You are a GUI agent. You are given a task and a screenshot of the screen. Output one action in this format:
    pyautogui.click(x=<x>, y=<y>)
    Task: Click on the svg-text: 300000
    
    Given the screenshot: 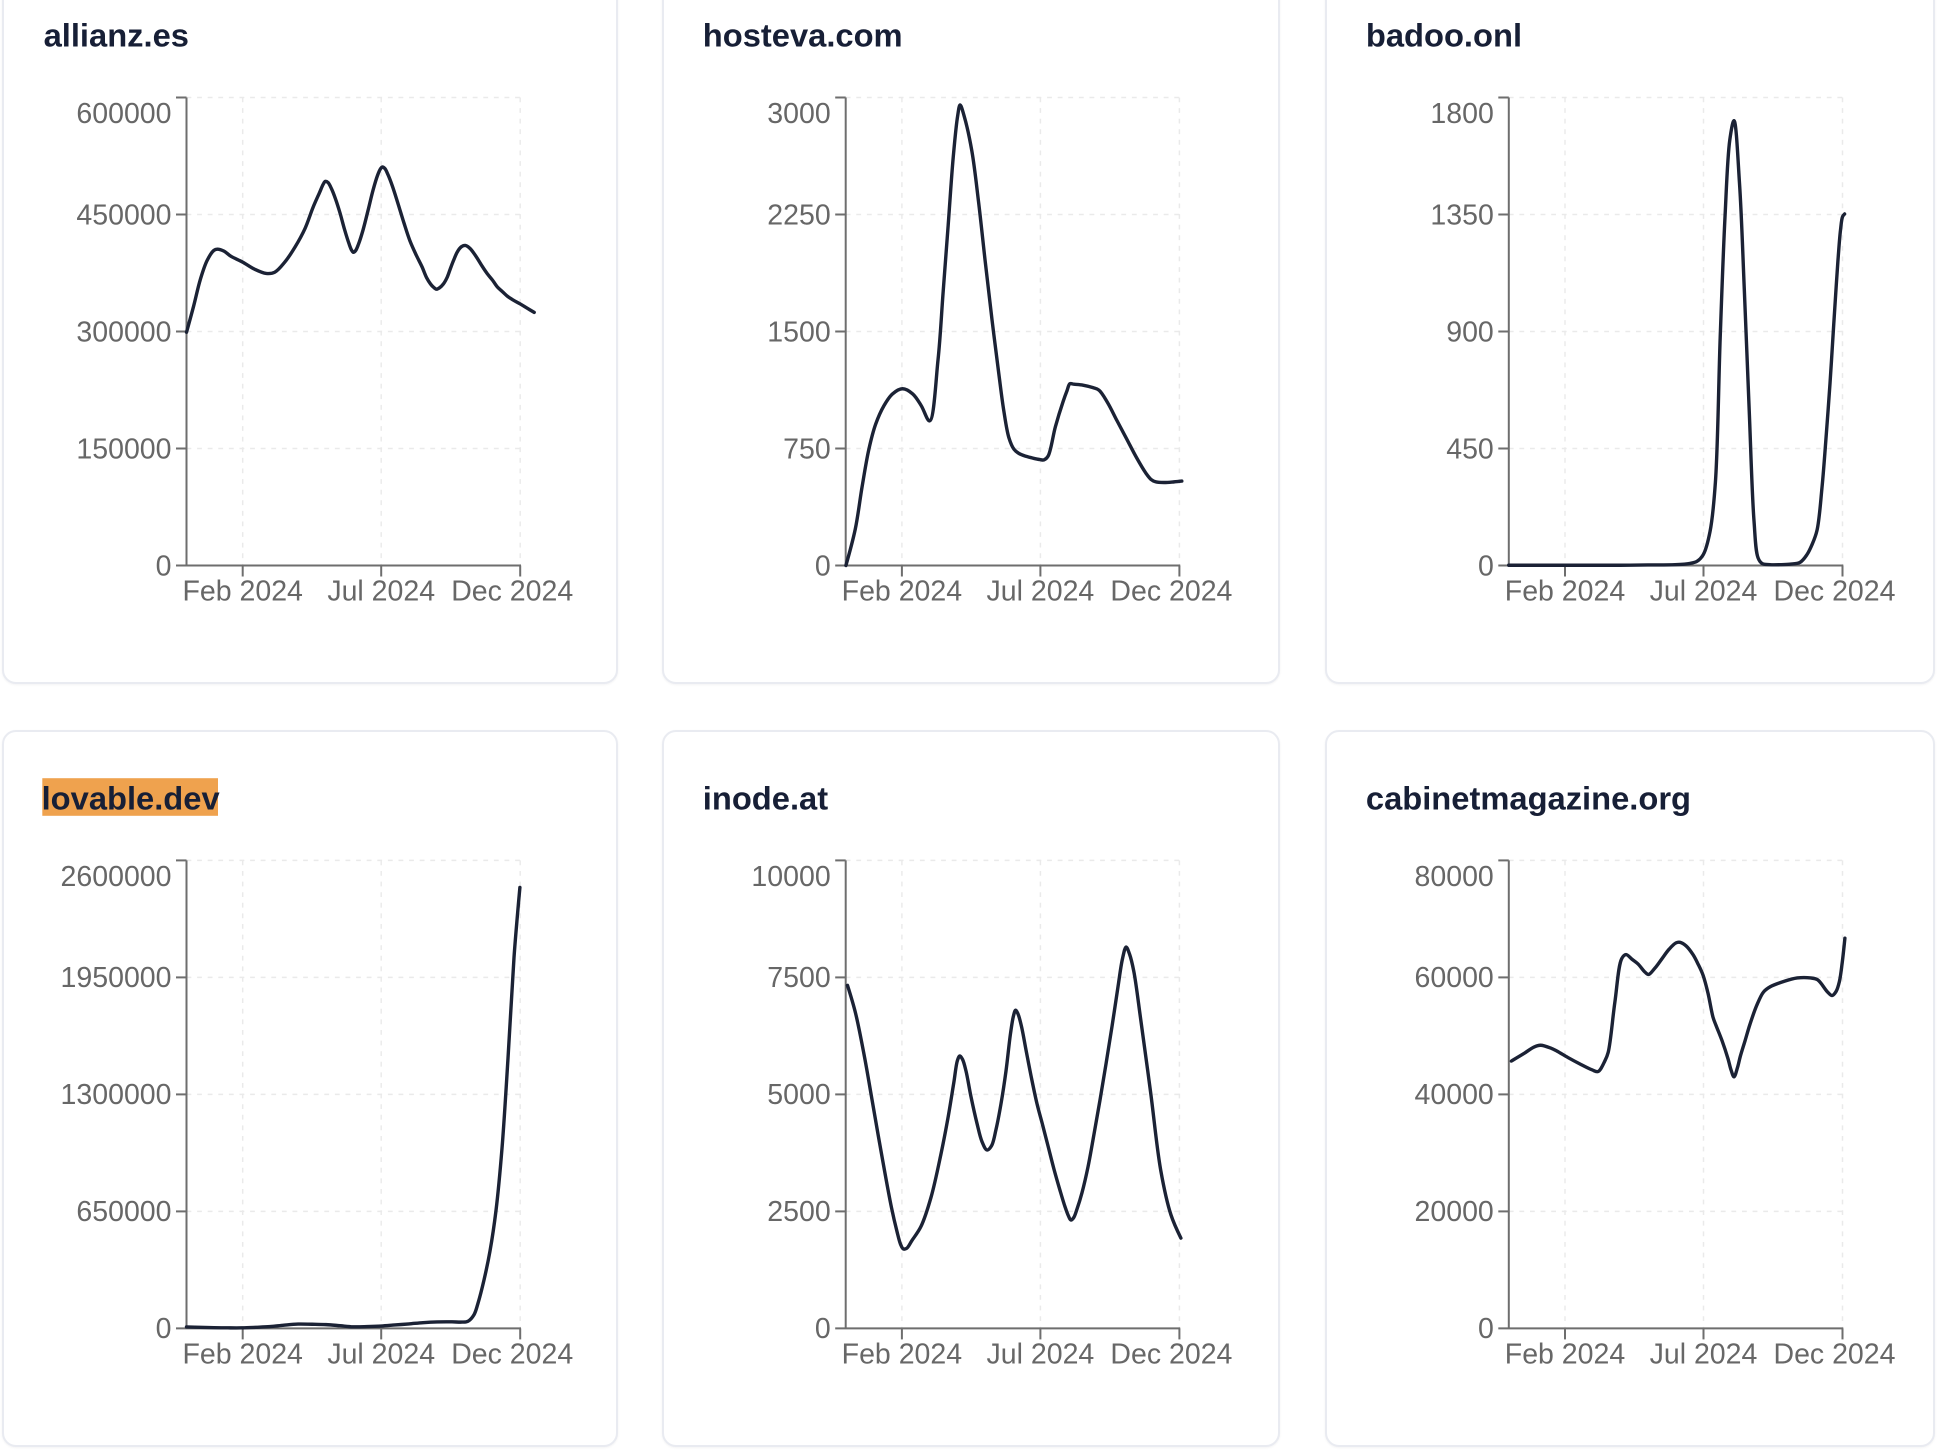 What is the action you would take?
    pyautogui.click(x=123, y=332)
    